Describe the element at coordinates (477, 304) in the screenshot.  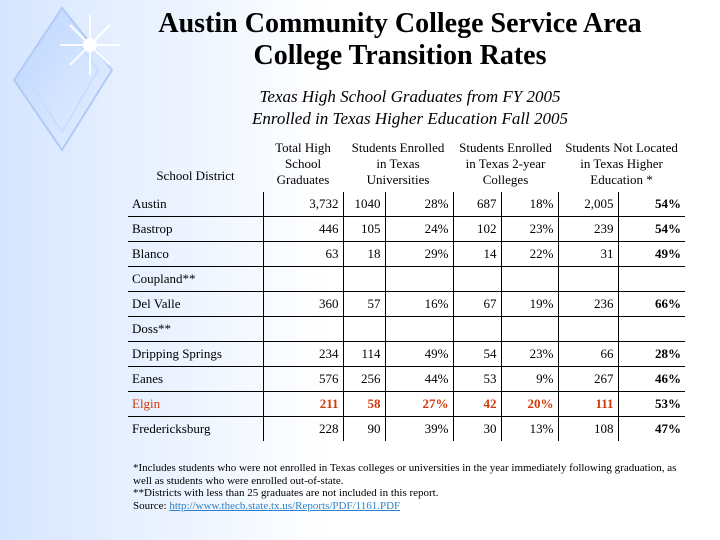
I see `college-count: 67` at that location.